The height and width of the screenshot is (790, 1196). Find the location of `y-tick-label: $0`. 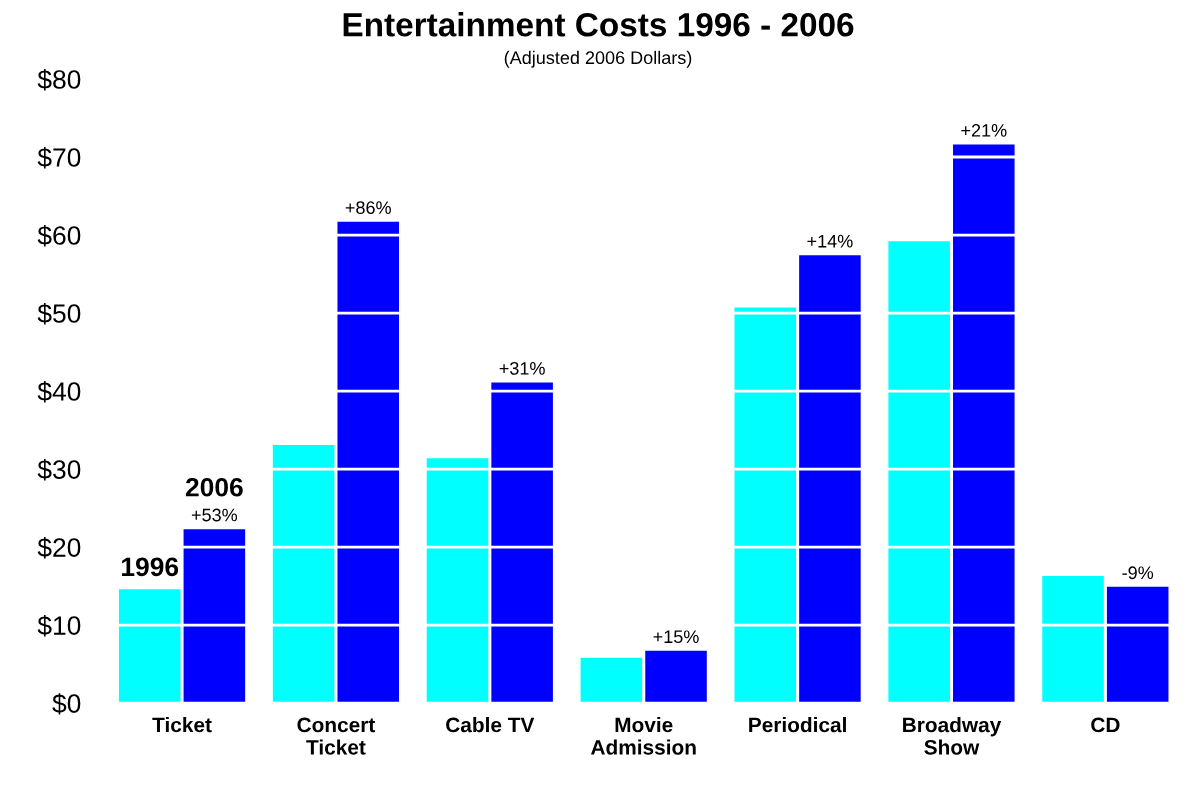

y-tick-label: $0 is located at coordinates (66, 704).